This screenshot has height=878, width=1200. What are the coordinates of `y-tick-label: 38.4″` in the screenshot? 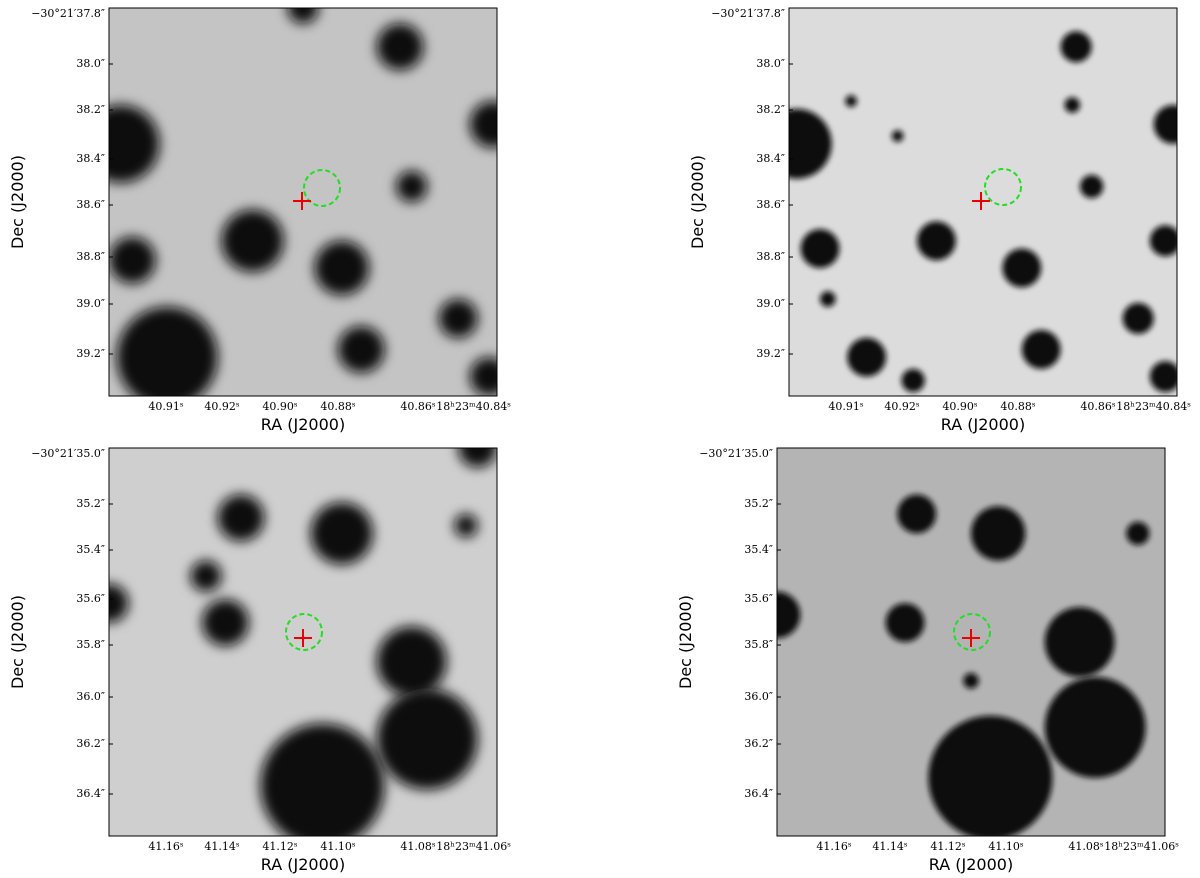 It's located at (770, 158).